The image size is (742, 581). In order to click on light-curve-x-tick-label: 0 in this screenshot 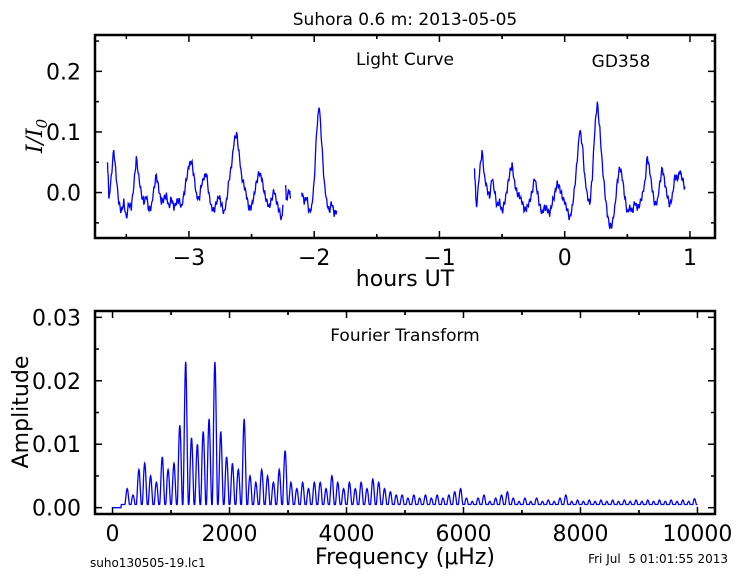, I will do `click(565, 258)`.